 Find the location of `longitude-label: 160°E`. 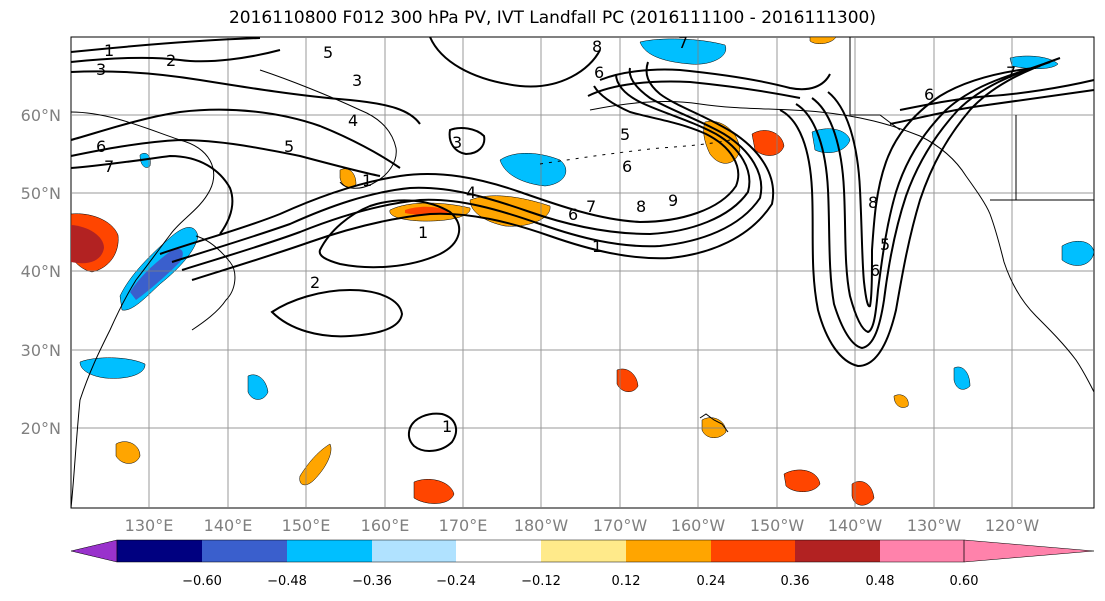

longitude-label: 160°E is located at coordinates (385, 525).